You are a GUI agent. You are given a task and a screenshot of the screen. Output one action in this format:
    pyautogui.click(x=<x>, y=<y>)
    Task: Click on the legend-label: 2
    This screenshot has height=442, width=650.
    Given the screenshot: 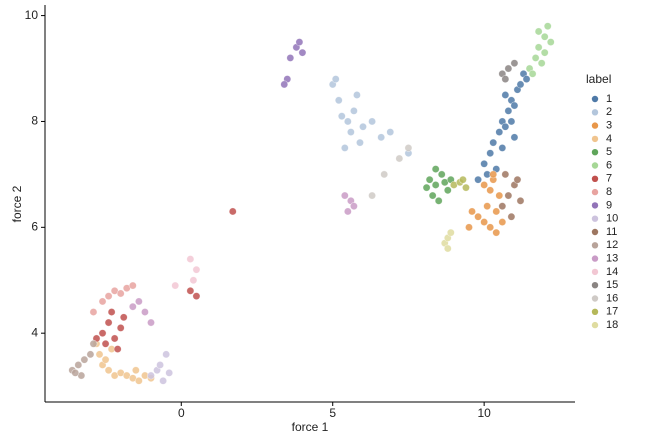 What is the action you would take?
    pyautogui.click(x=609, y=112)
    